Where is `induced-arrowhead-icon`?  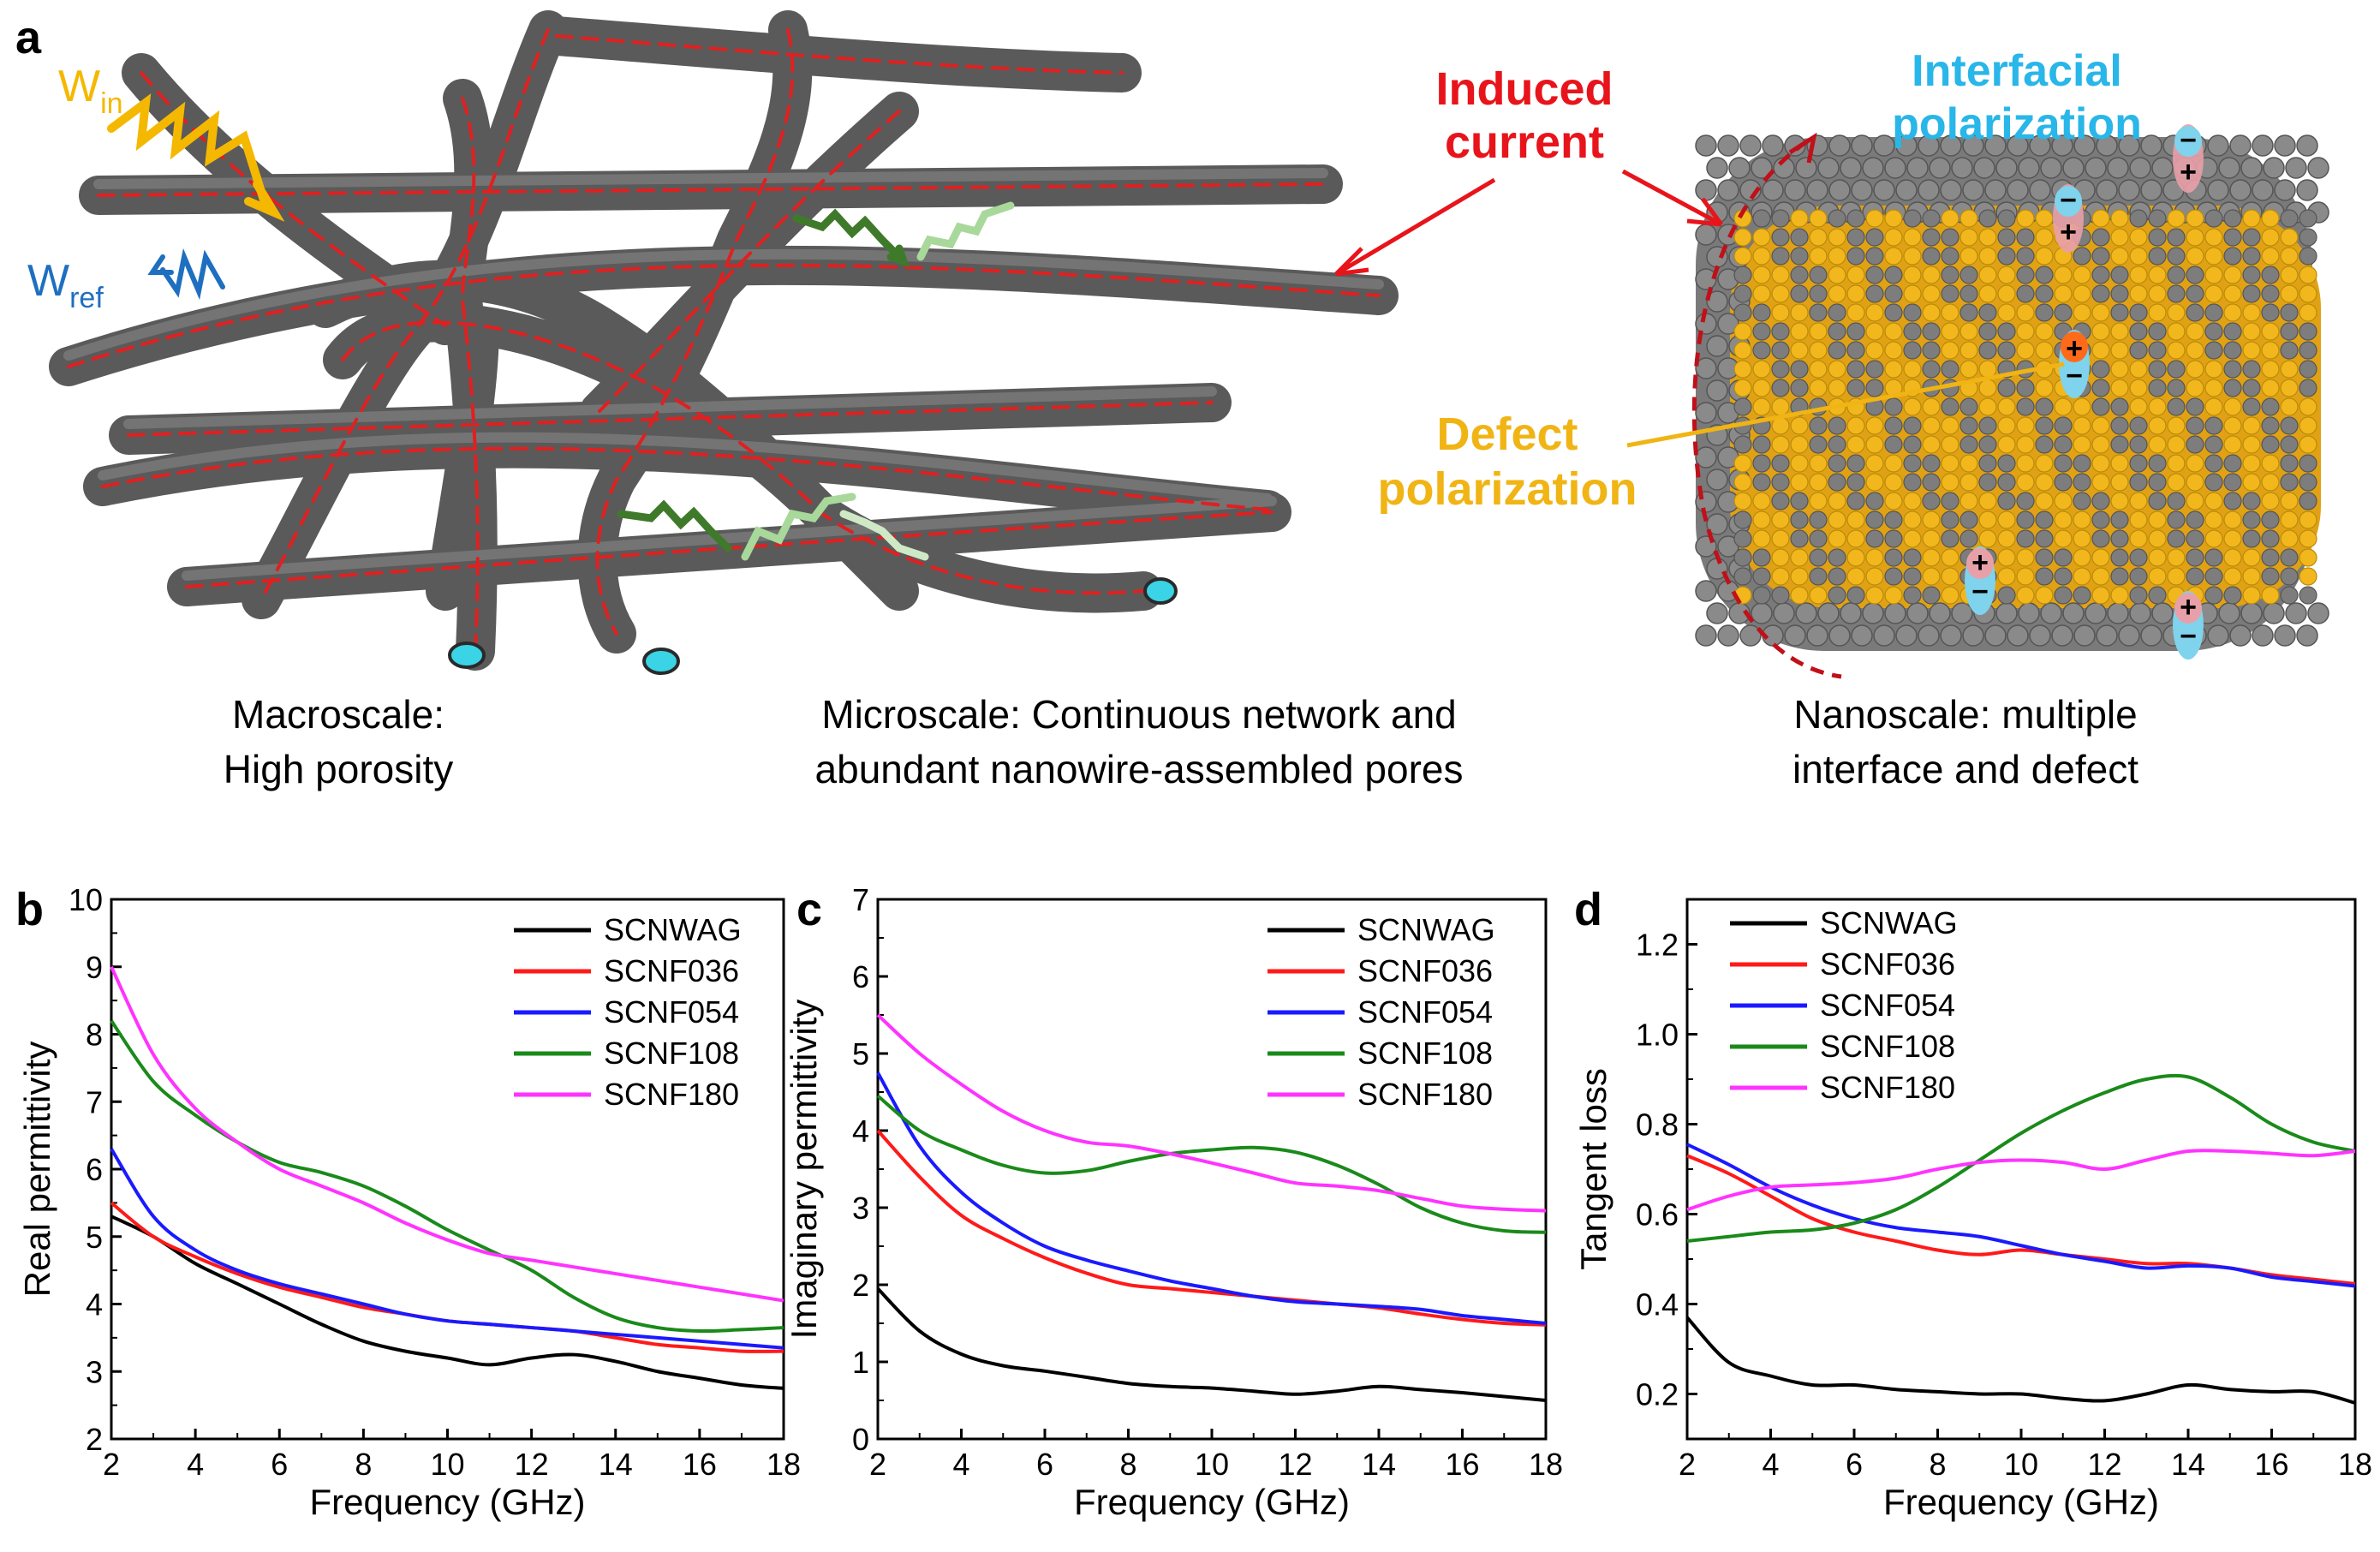
induced-arrowhead-icon is located at coordinates (1351, 262).